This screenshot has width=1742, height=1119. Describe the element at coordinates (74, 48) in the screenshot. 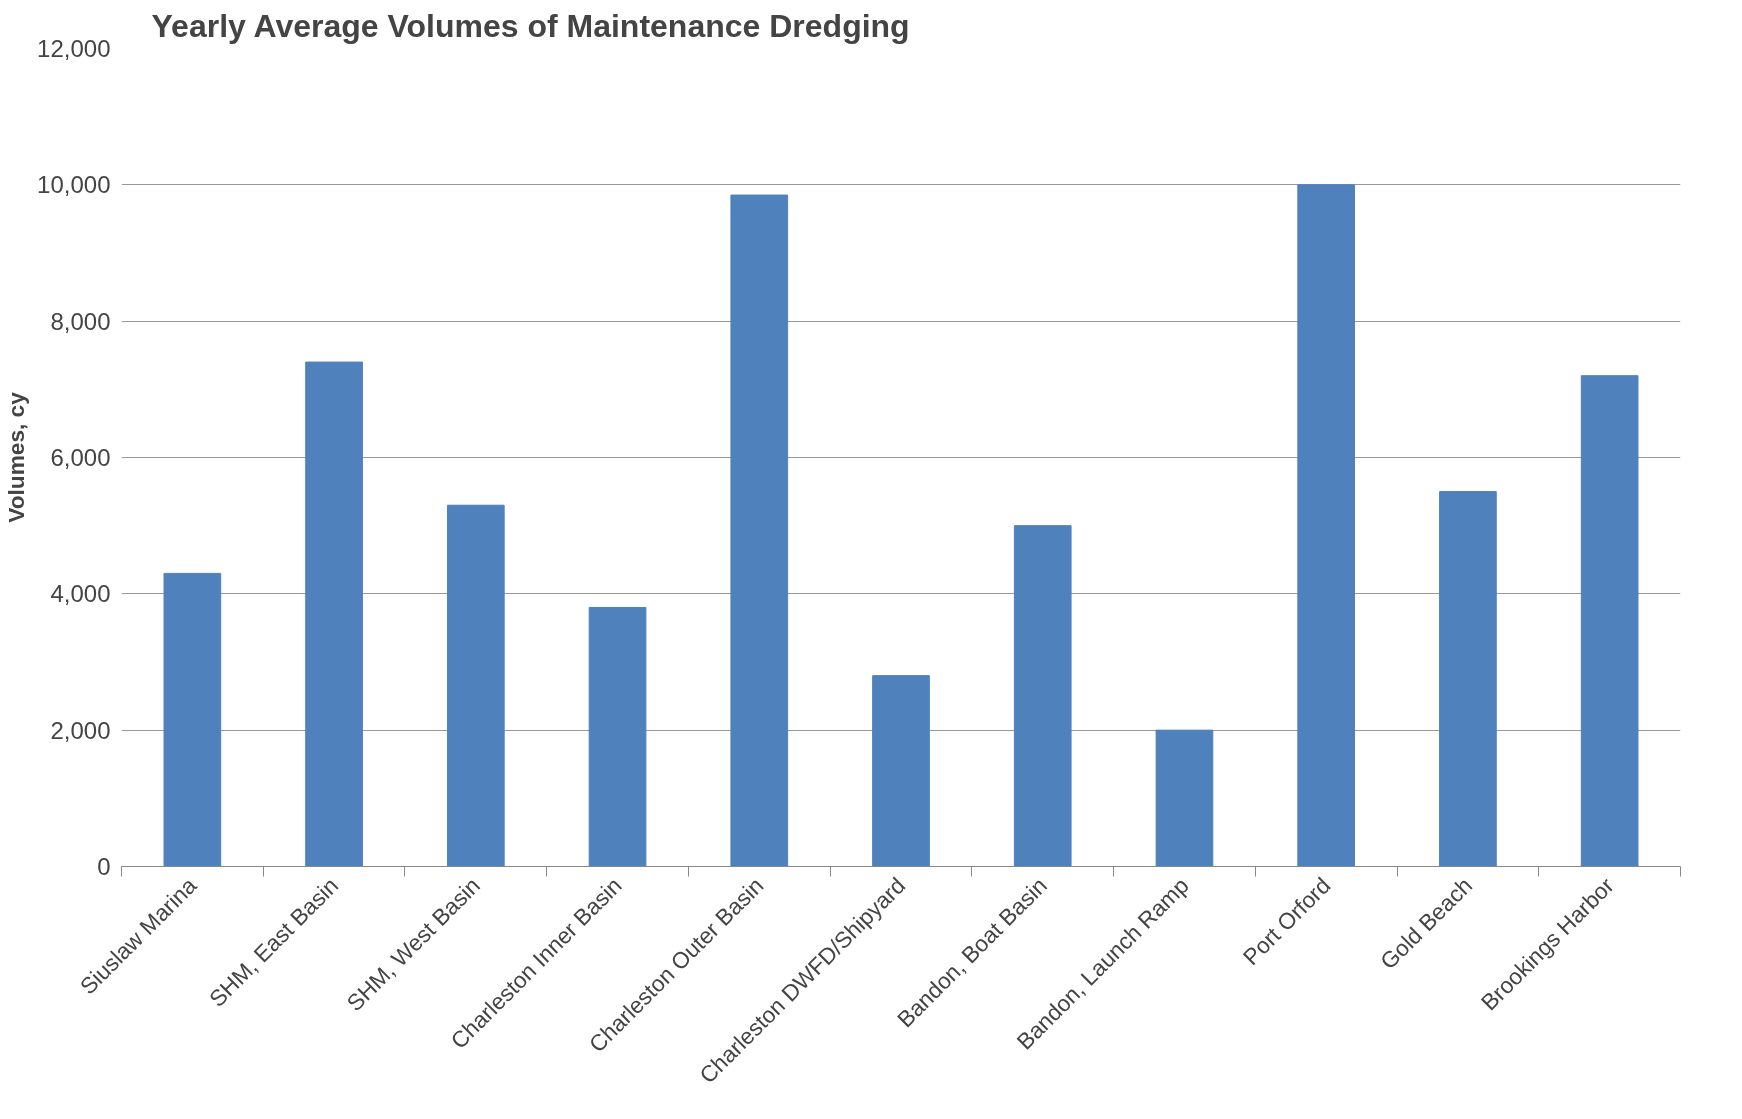

I see `y-tick-label: 12,000` at that location.